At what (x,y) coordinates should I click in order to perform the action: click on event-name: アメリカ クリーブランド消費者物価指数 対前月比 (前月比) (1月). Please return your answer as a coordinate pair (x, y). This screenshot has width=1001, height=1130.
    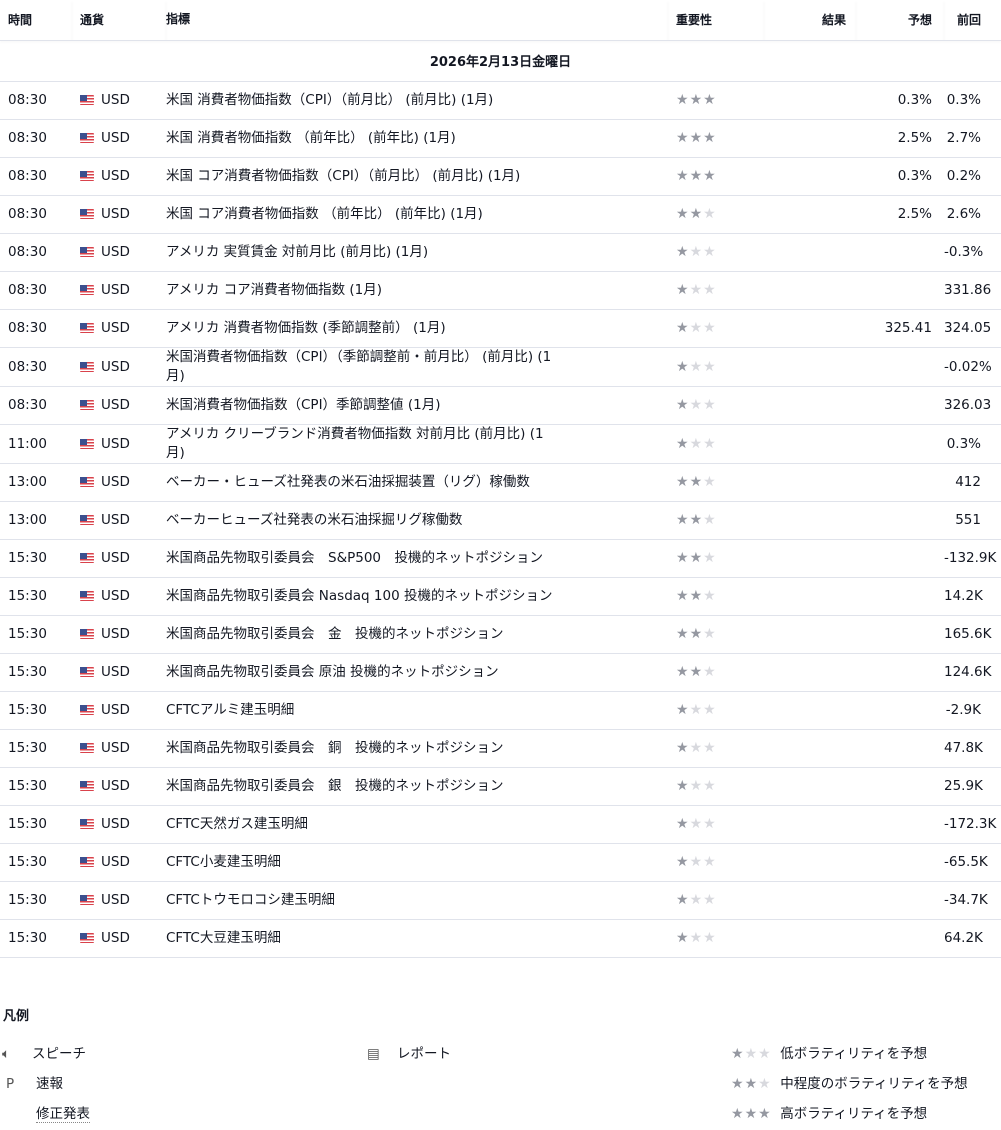
    Looking at the image, I should click on (417, 444).